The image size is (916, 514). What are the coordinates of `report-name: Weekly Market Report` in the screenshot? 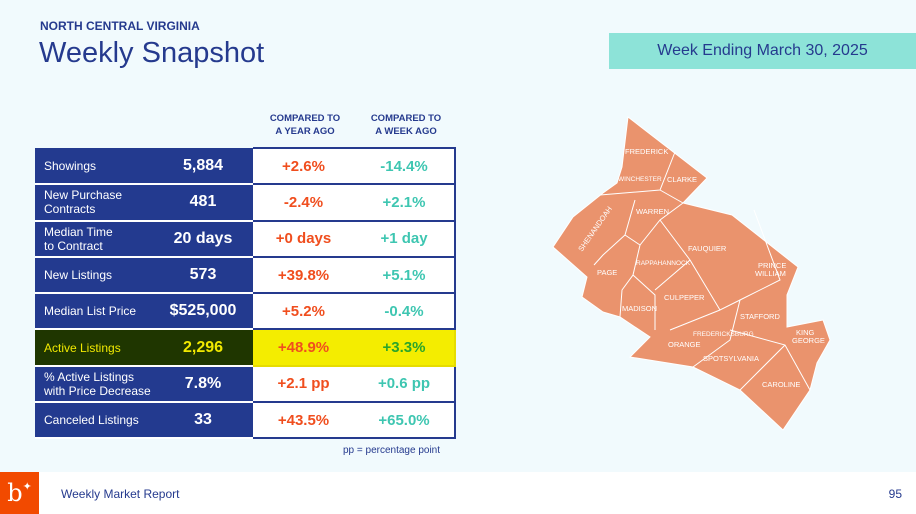 It's located at (120, 494).